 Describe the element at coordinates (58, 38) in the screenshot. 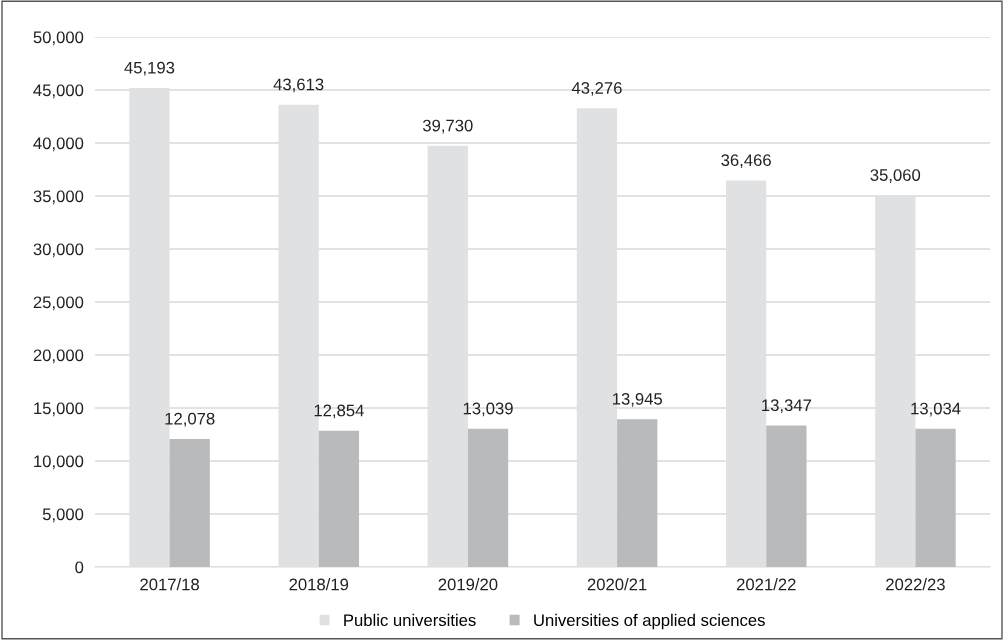

I see `y-tick-label: 50,000` at that location.